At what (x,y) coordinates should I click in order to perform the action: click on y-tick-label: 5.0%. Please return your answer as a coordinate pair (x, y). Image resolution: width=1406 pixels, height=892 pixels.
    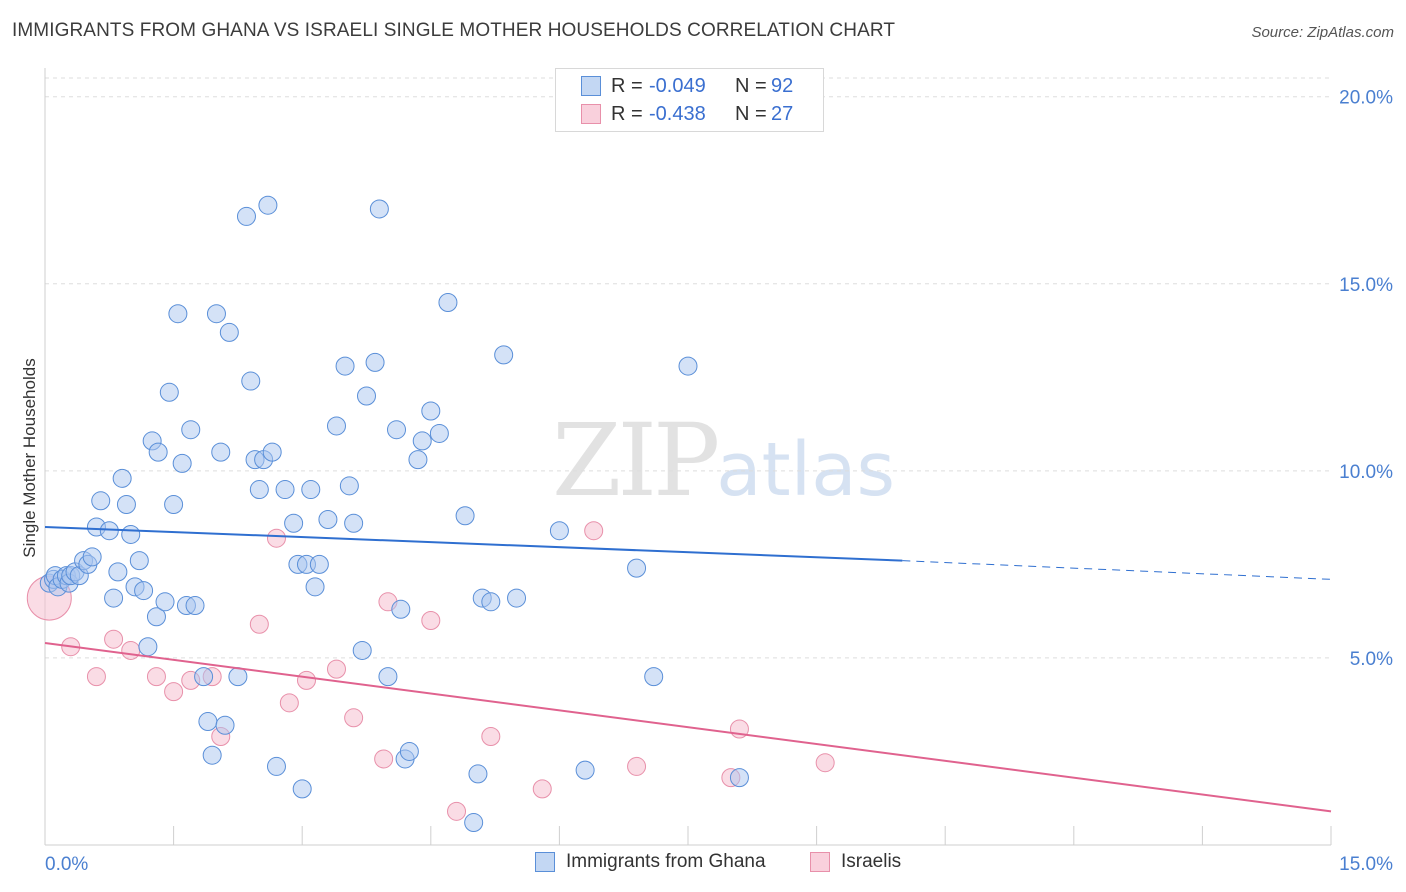
    Looking at the image, I should click on (1371, 659).